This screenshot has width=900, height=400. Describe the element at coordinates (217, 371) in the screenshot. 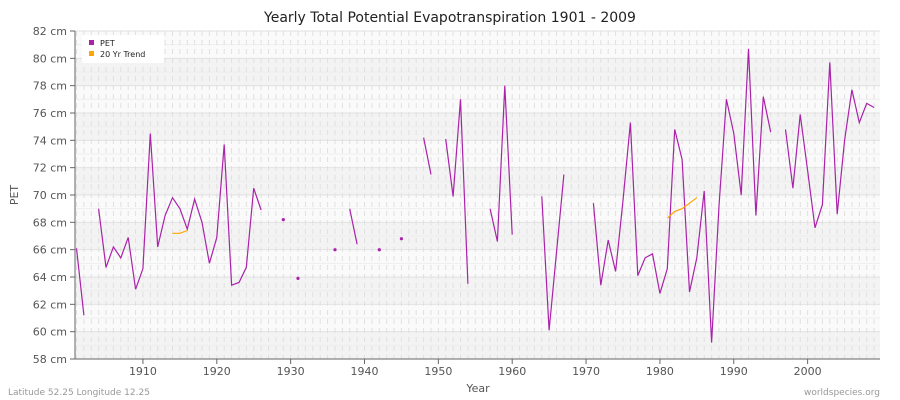

I see `x-tick-label: 1920` at that location.